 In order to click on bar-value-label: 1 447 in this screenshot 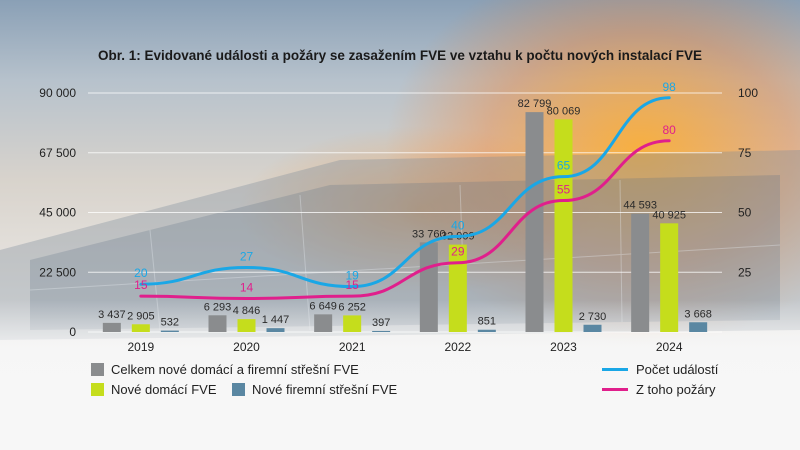, I will do `click(276, 320)`.